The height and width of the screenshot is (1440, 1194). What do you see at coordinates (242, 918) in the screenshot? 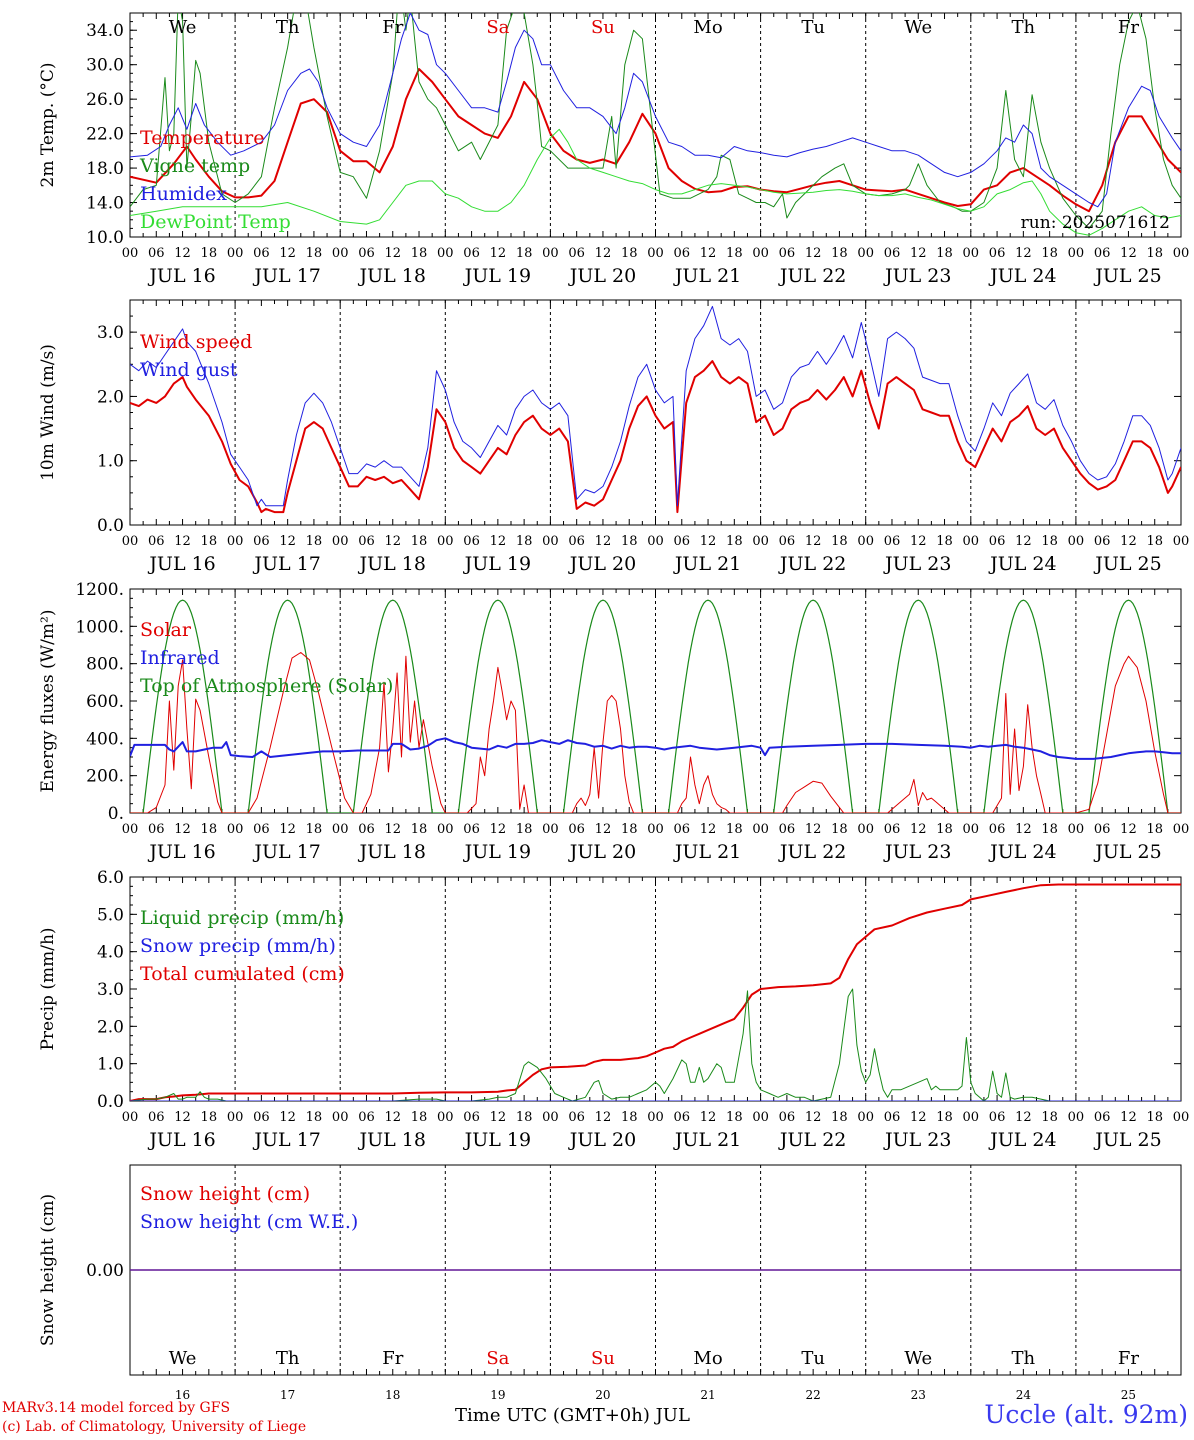
I see `legend-entry: Liquid precip (mm/h)` at bounding box center [242, 918].